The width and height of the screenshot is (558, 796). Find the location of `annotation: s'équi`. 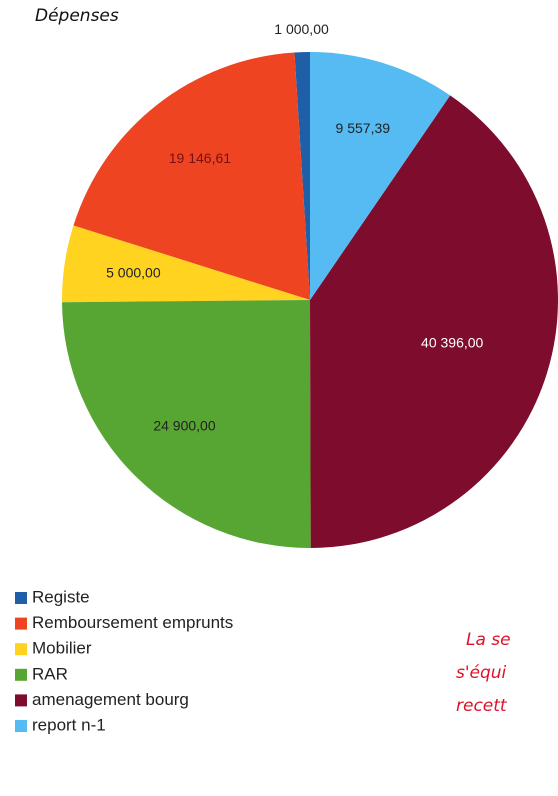

annotation: s'équi is located at coordinates (481, 673).